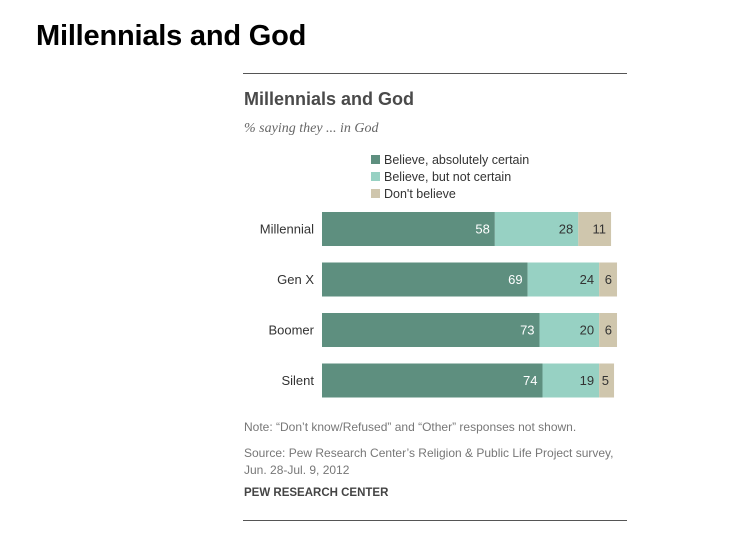 The height and width of the screenshot is (557, 743). Describe the element at coordinates (297, 380) in the screenshot. I see `category-label: Silent` at that location.